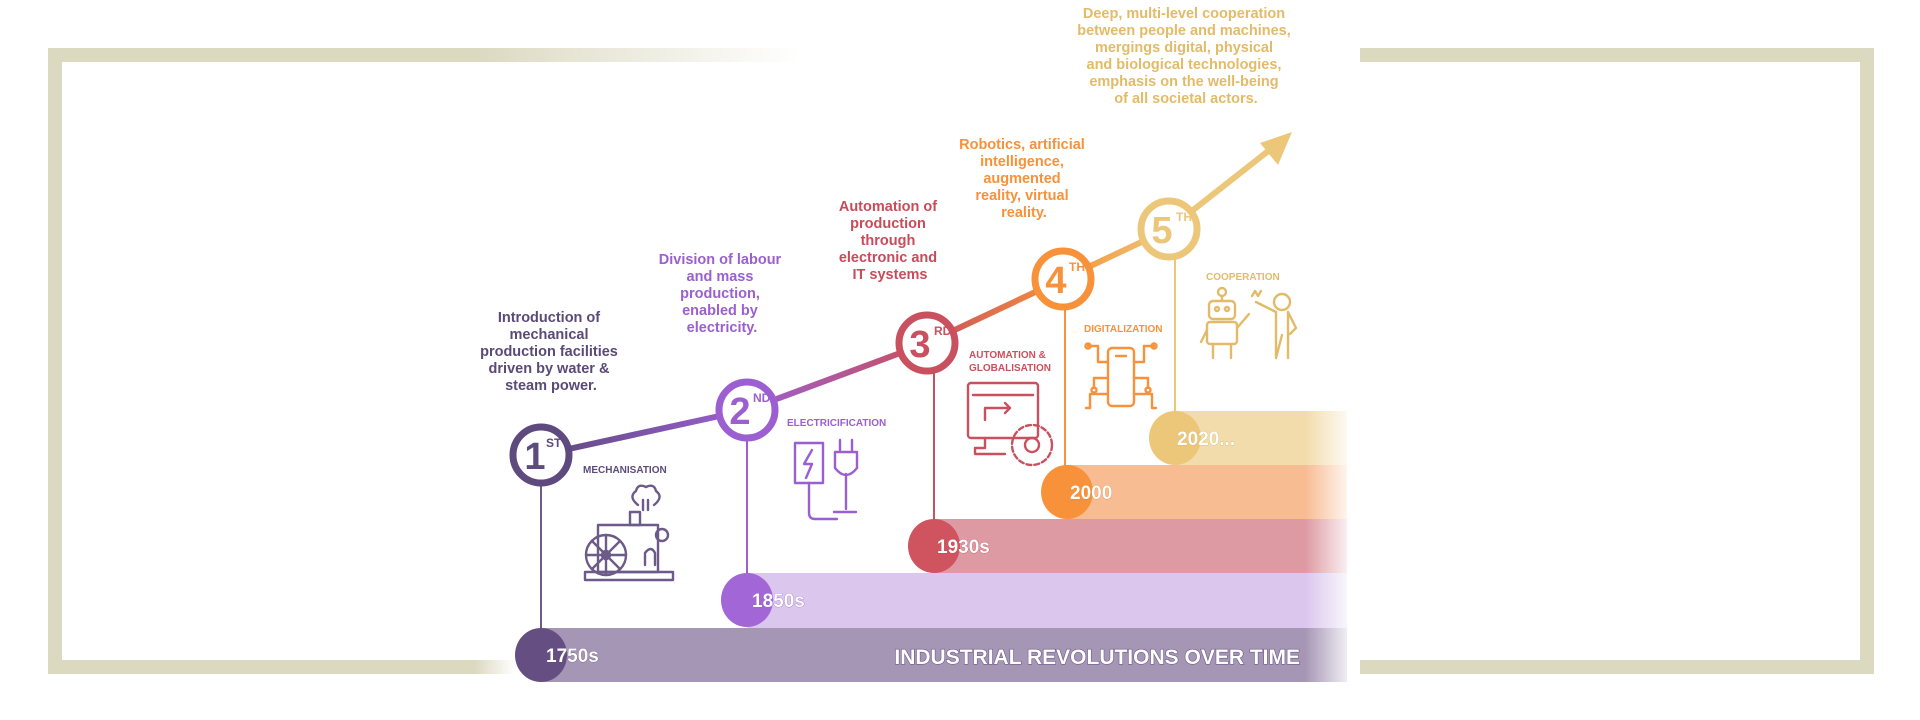 Image resolution: width=1920 pixels, height=720 pixels. I want to click on stage-2-ring: 2 ND, so click(747, 410).